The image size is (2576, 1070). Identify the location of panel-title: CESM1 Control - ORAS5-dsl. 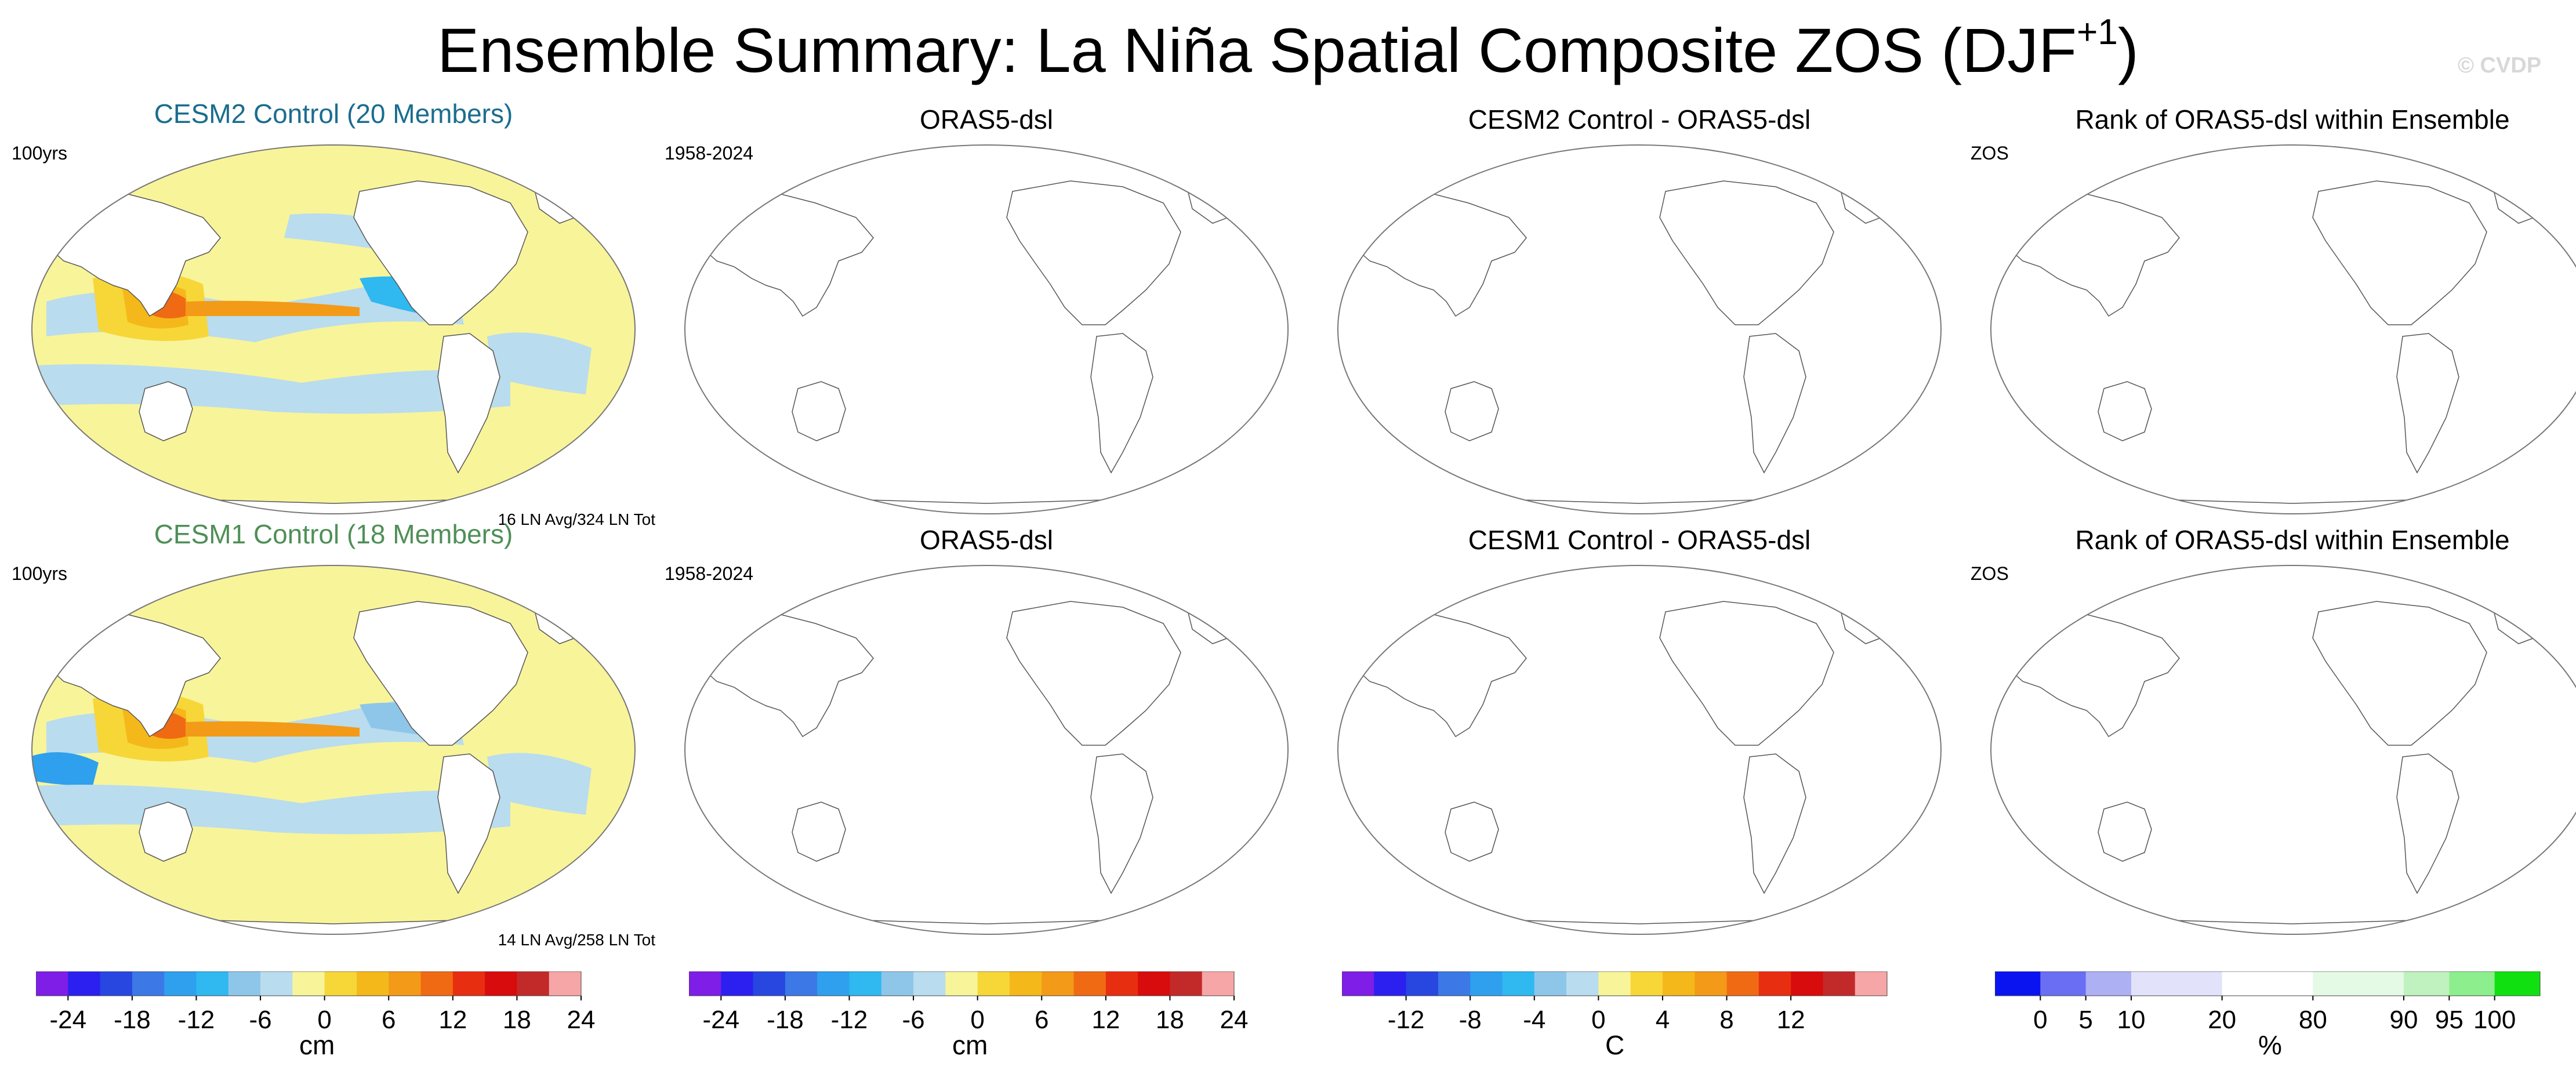
(1639, 540).